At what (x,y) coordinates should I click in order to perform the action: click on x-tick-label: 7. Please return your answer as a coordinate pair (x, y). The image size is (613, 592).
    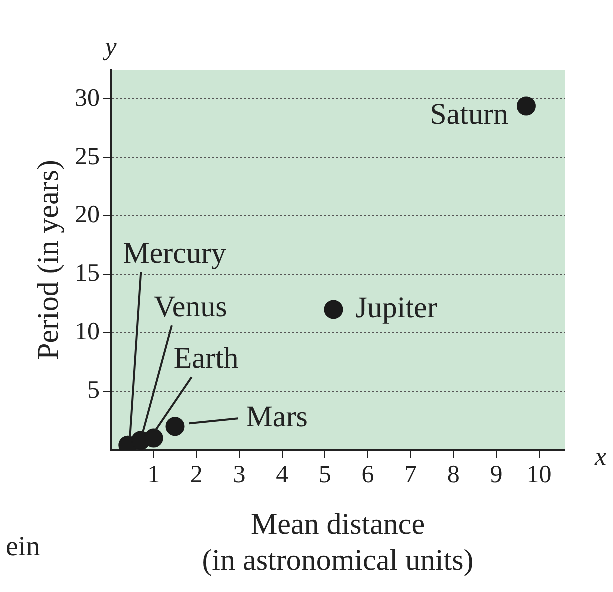
    Looking at the image, I should click on (411, 475).